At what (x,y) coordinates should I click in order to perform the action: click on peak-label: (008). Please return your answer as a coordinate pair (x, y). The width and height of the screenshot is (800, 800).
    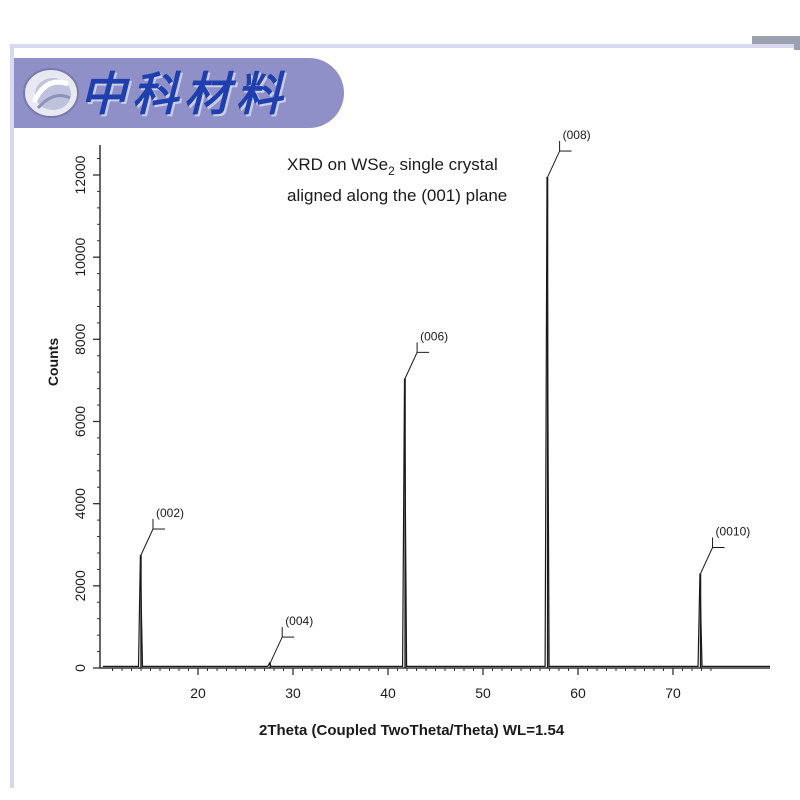
    Looking at the image, I should click on (577, 135).